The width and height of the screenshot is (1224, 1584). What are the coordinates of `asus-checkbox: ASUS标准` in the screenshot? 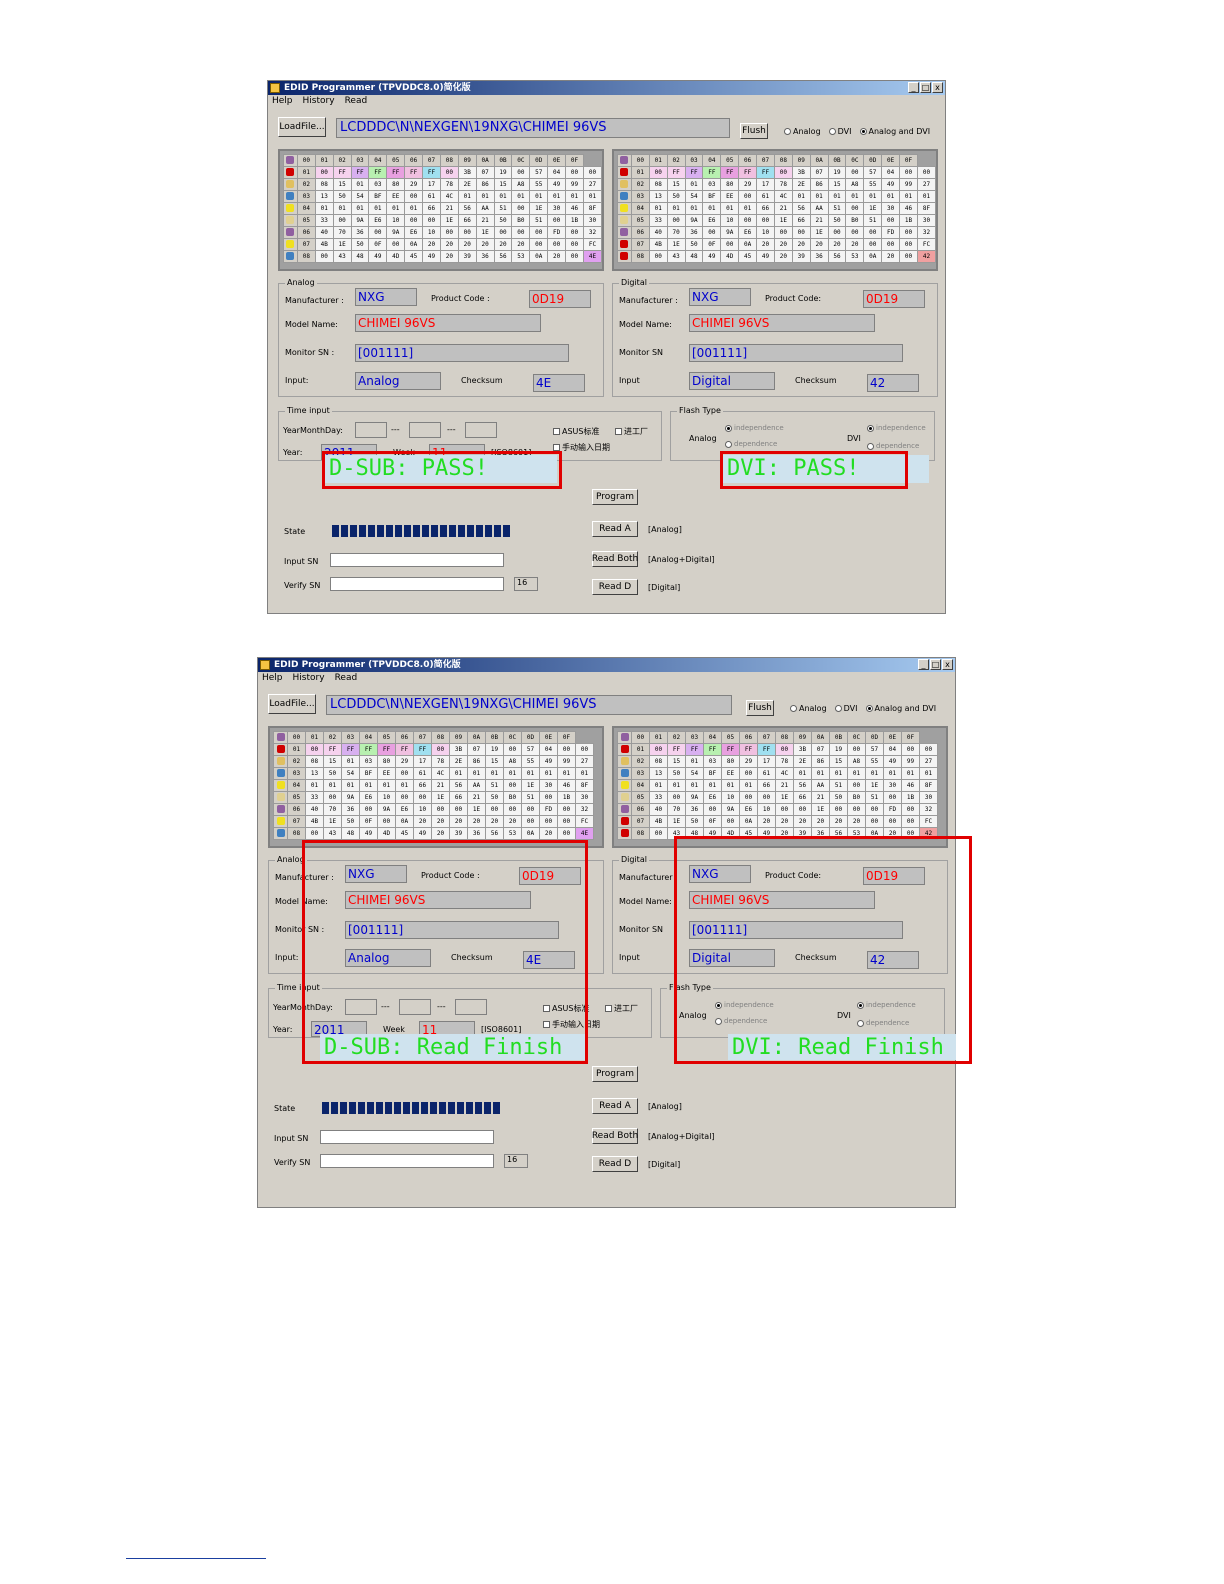 It's located at (576, 431).